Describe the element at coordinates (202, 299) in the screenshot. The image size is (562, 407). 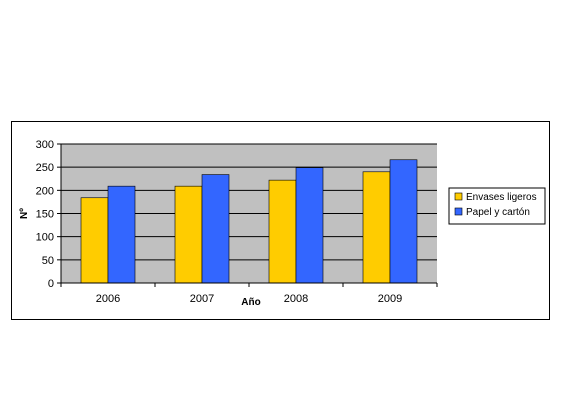
I see `x-tick-label: 2007` at that location.